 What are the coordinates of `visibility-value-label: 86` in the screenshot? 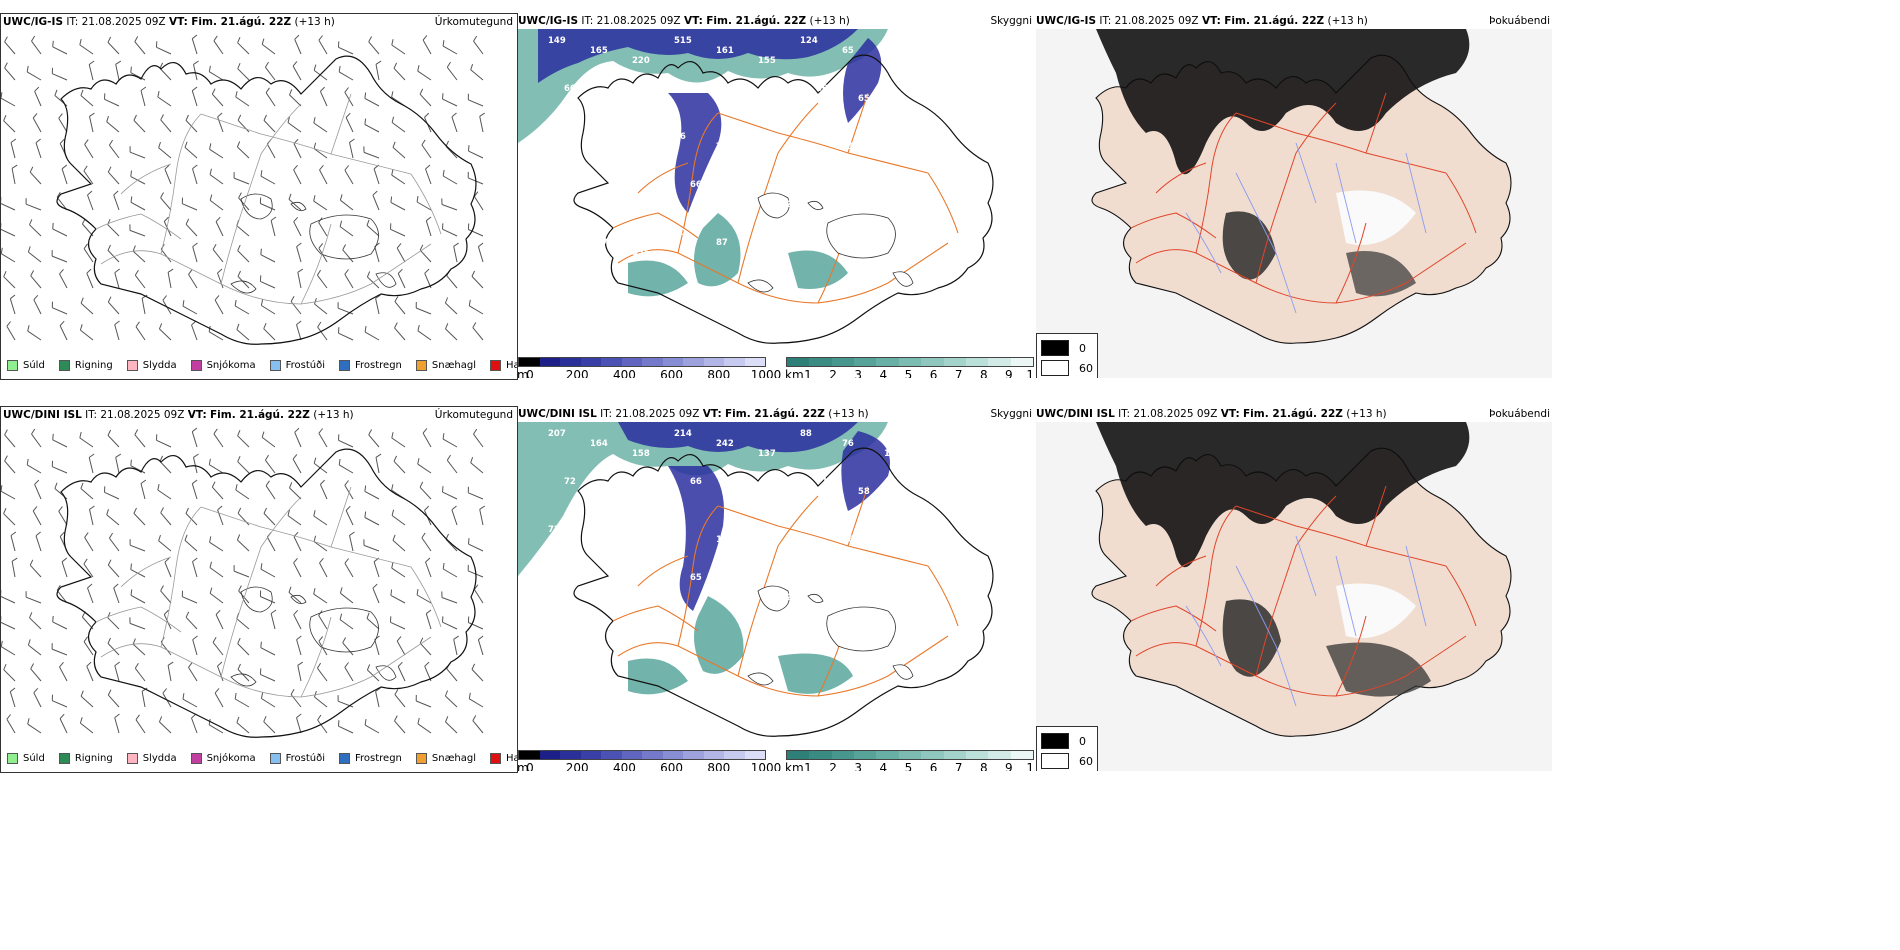 It's located at (822, 89).